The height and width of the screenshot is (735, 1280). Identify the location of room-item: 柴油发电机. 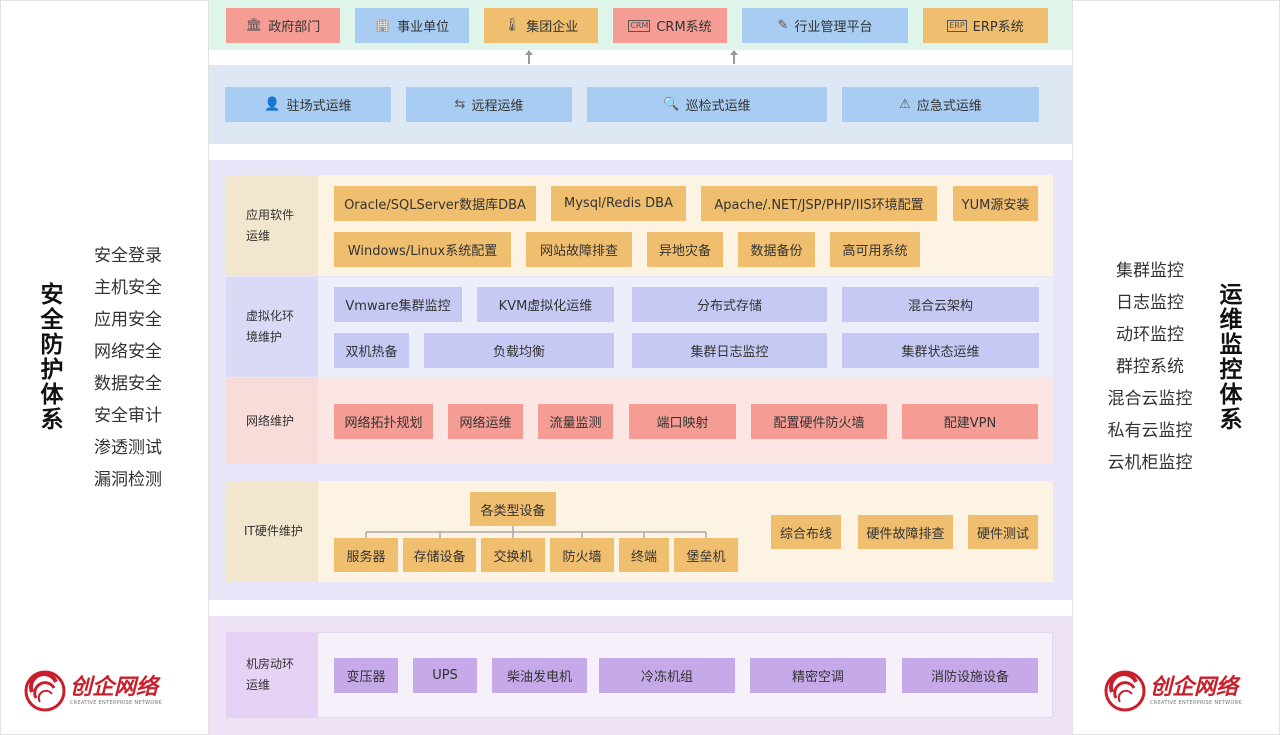
(539, 675).